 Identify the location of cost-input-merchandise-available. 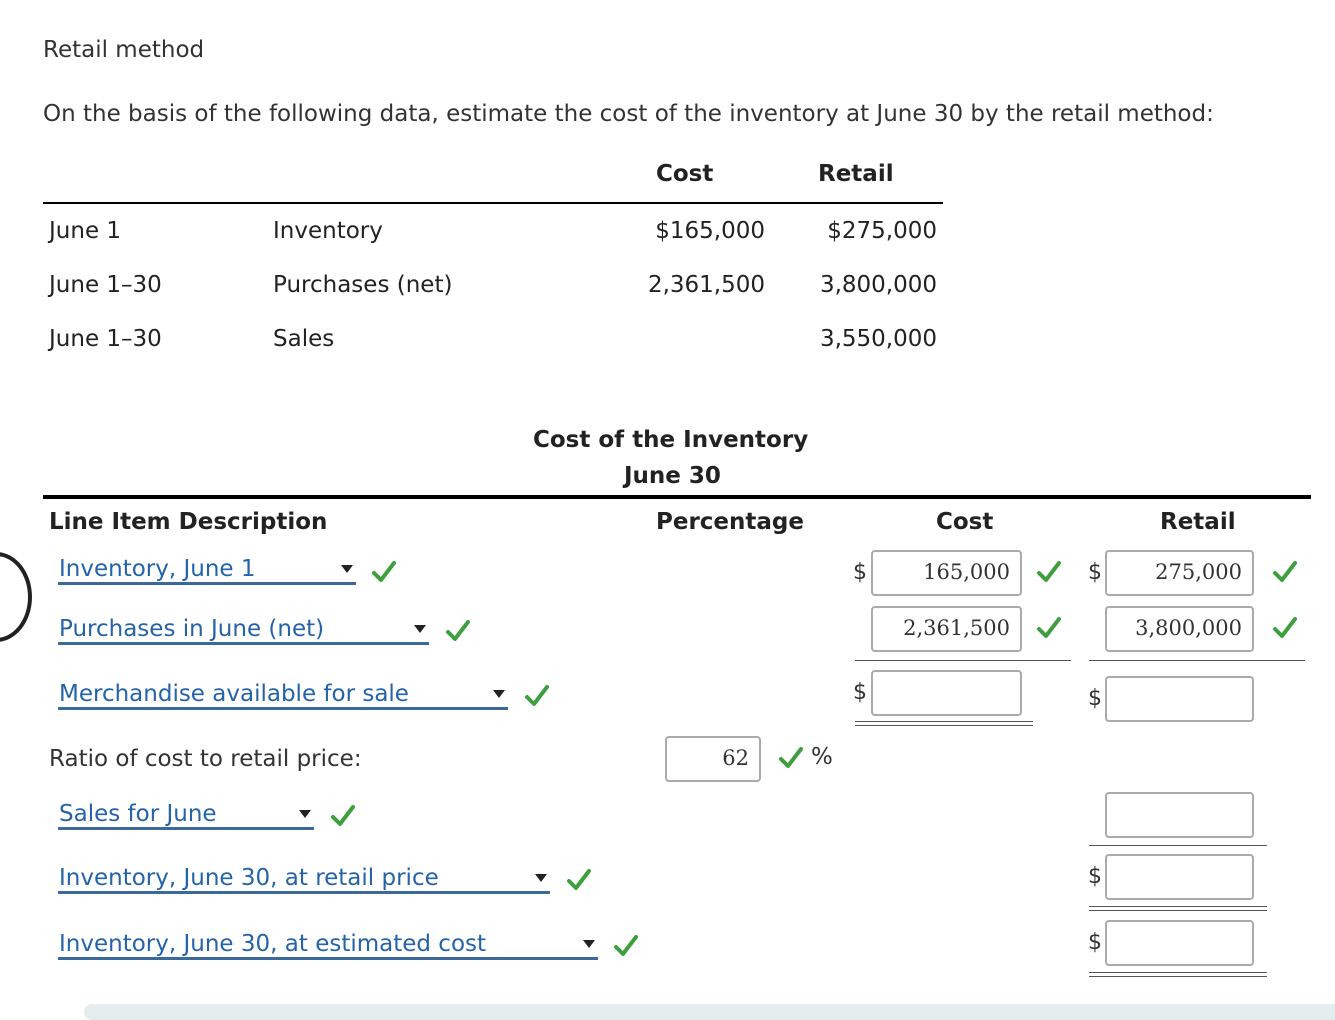
(946, 693).